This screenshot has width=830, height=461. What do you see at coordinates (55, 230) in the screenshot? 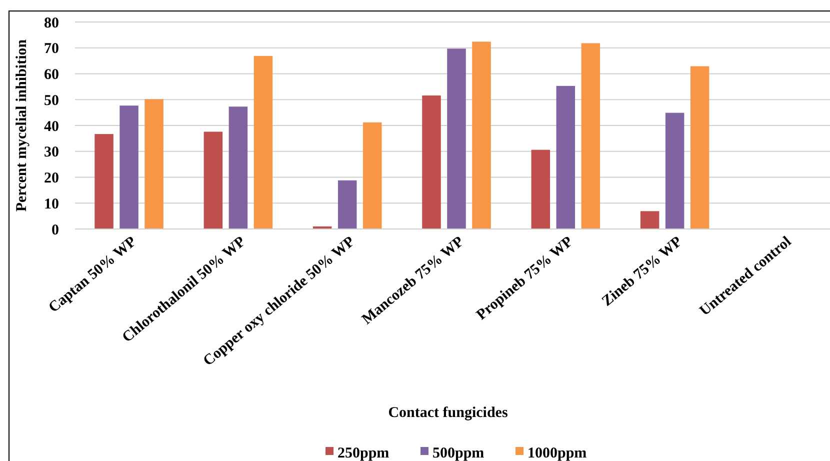
I see `y-tick-label: 0` at bounding box center [55, 230].